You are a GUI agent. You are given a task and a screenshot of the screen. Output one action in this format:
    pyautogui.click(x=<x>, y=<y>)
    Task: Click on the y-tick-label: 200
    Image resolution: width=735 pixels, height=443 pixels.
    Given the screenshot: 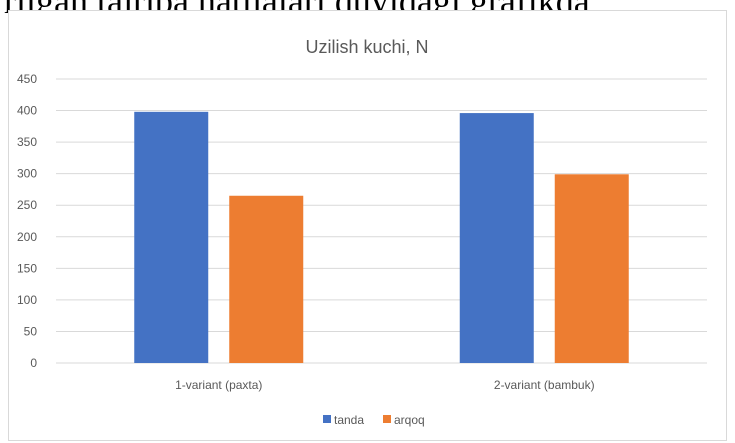 What is the action you would take?
    pyautogui.click(x=27, y=237)
    